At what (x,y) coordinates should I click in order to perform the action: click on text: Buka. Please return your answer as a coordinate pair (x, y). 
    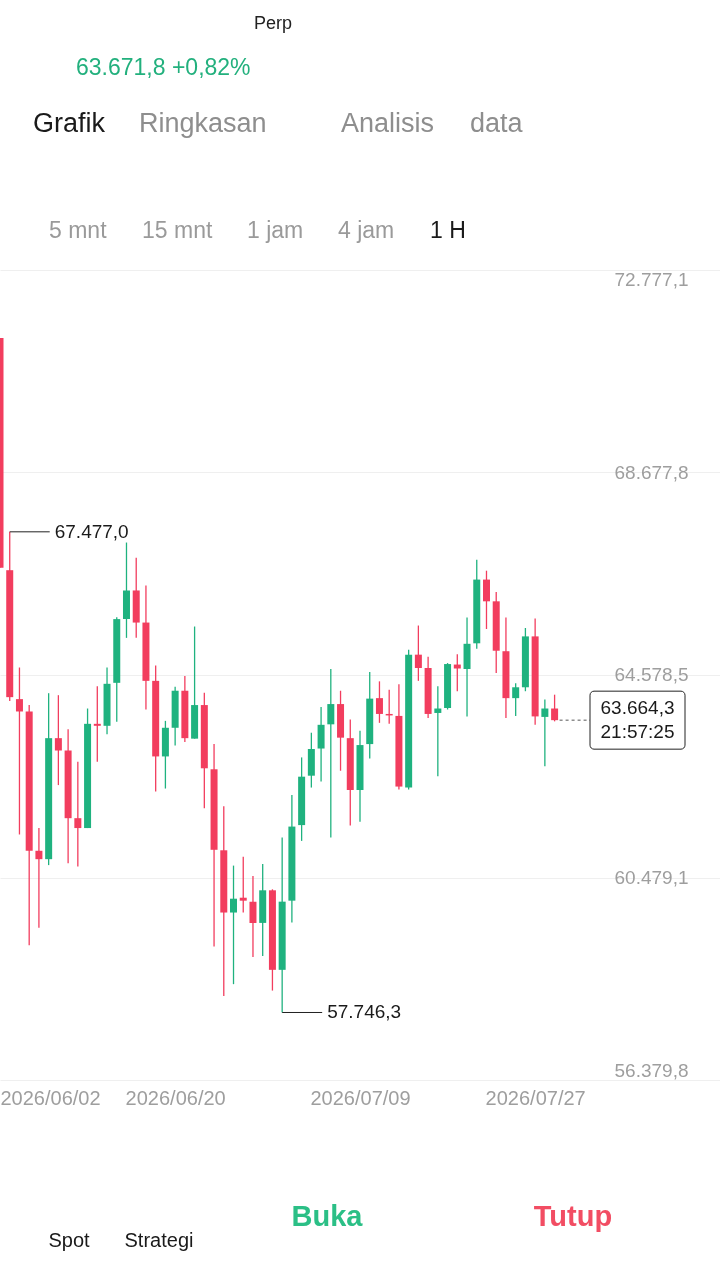
    Looking at the image, I should click on (327, 1216).